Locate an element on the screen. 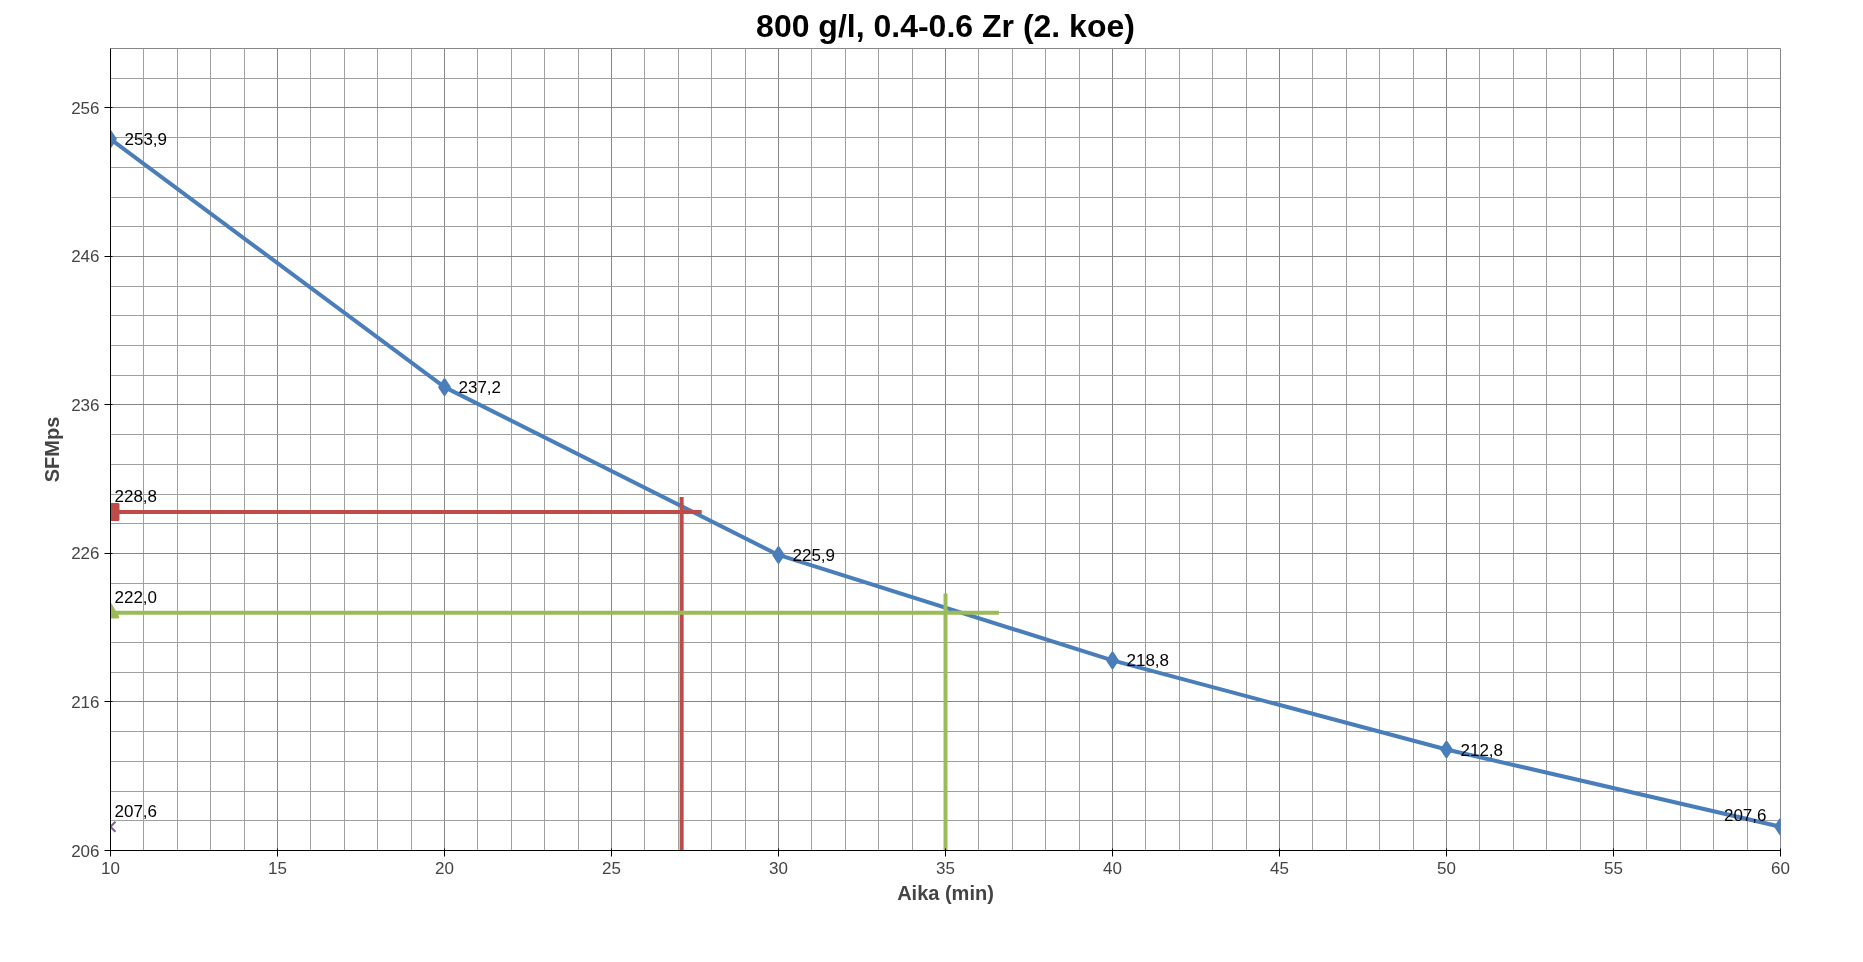 This screenshot has width=1863, height=962. y-tick-label: 256 is located at coordinates (85, 108).